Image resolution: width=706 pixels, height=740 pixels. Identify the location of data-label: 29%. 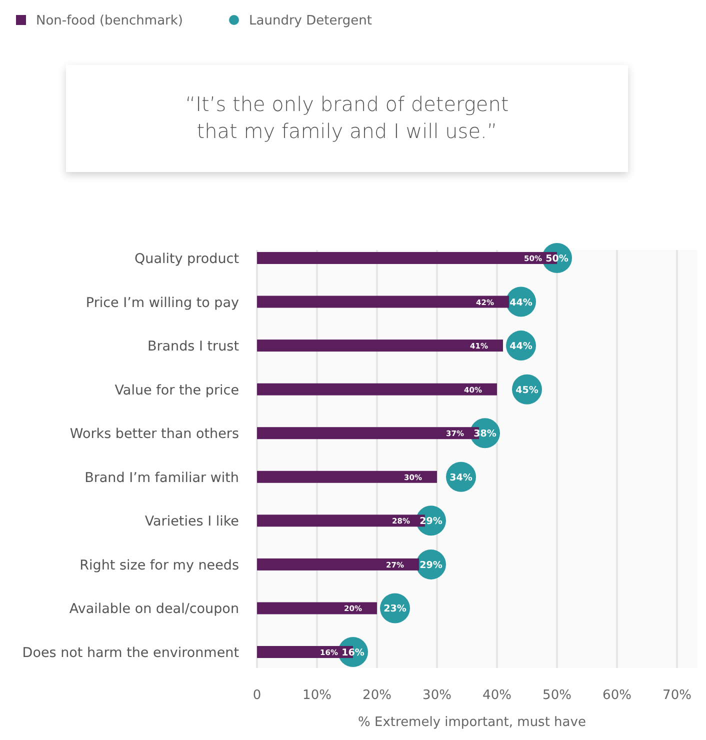
(431, 565).